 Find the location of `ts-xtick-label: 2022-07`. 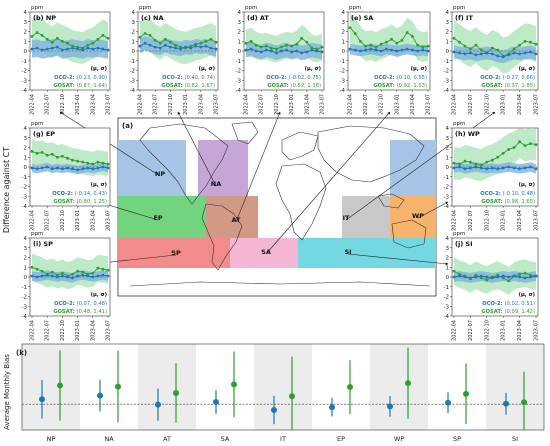

ts-xtick-label: 2022-07 is located at coordinates (48, 220).